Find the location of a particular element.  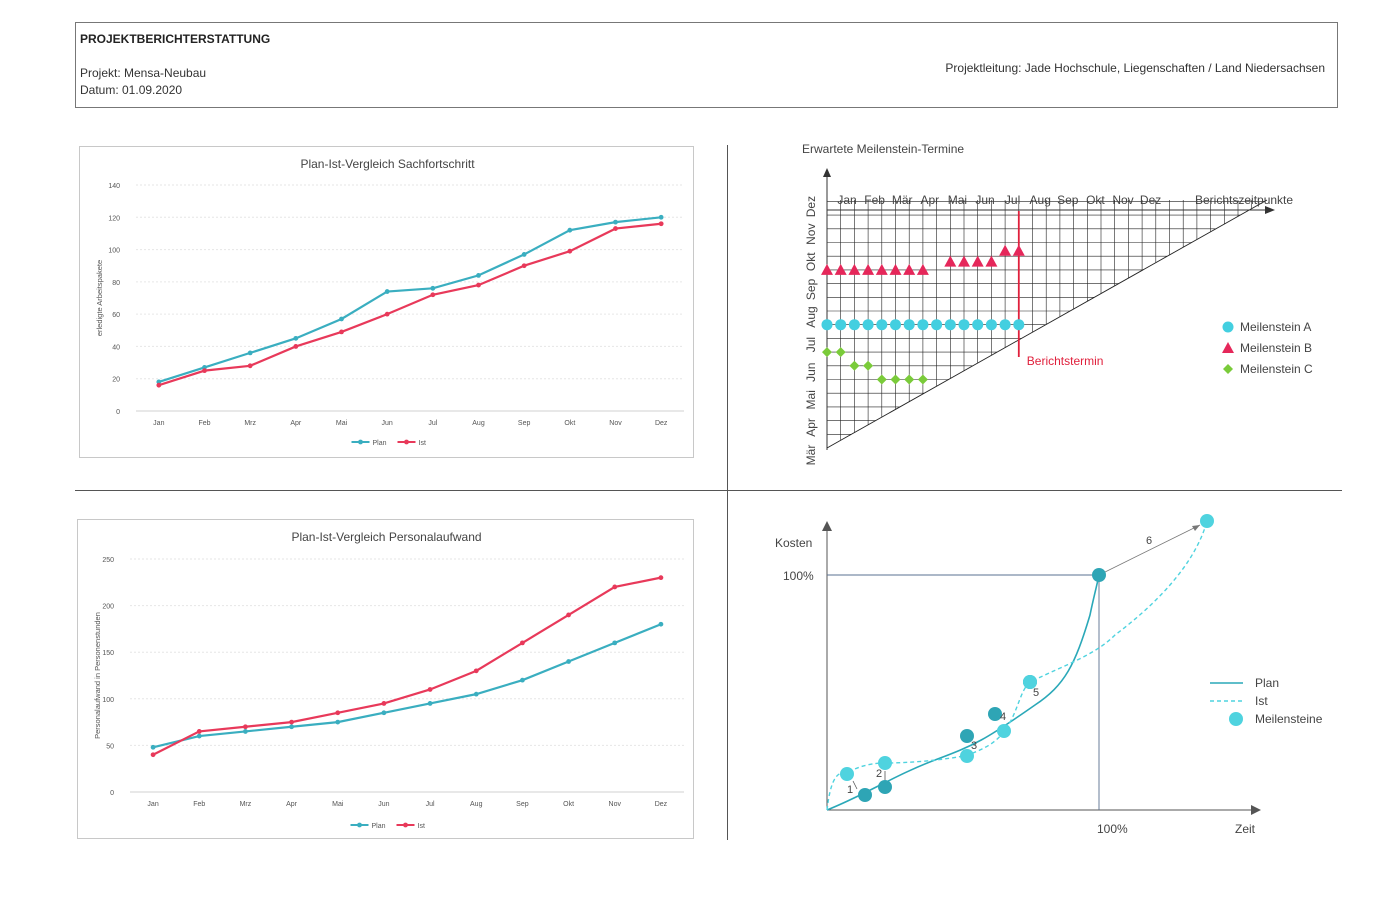

x-tick-label: Jul is located at coordinates (430, 804).